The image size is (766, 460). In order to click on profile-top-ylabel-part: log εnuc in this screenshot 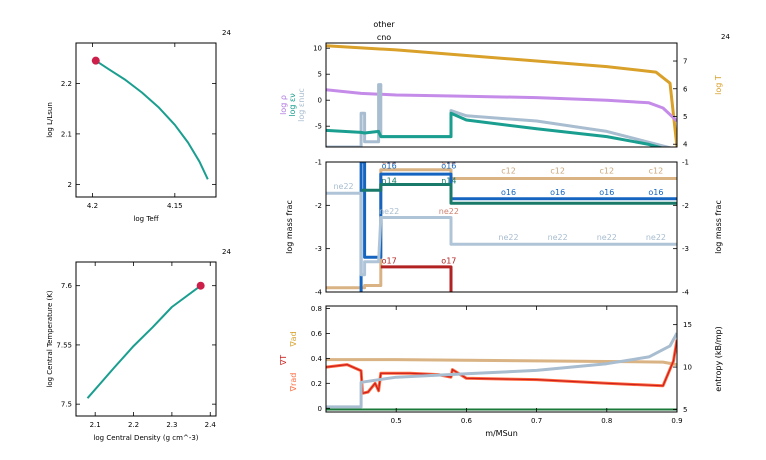, I will do `click(301, 105)`.